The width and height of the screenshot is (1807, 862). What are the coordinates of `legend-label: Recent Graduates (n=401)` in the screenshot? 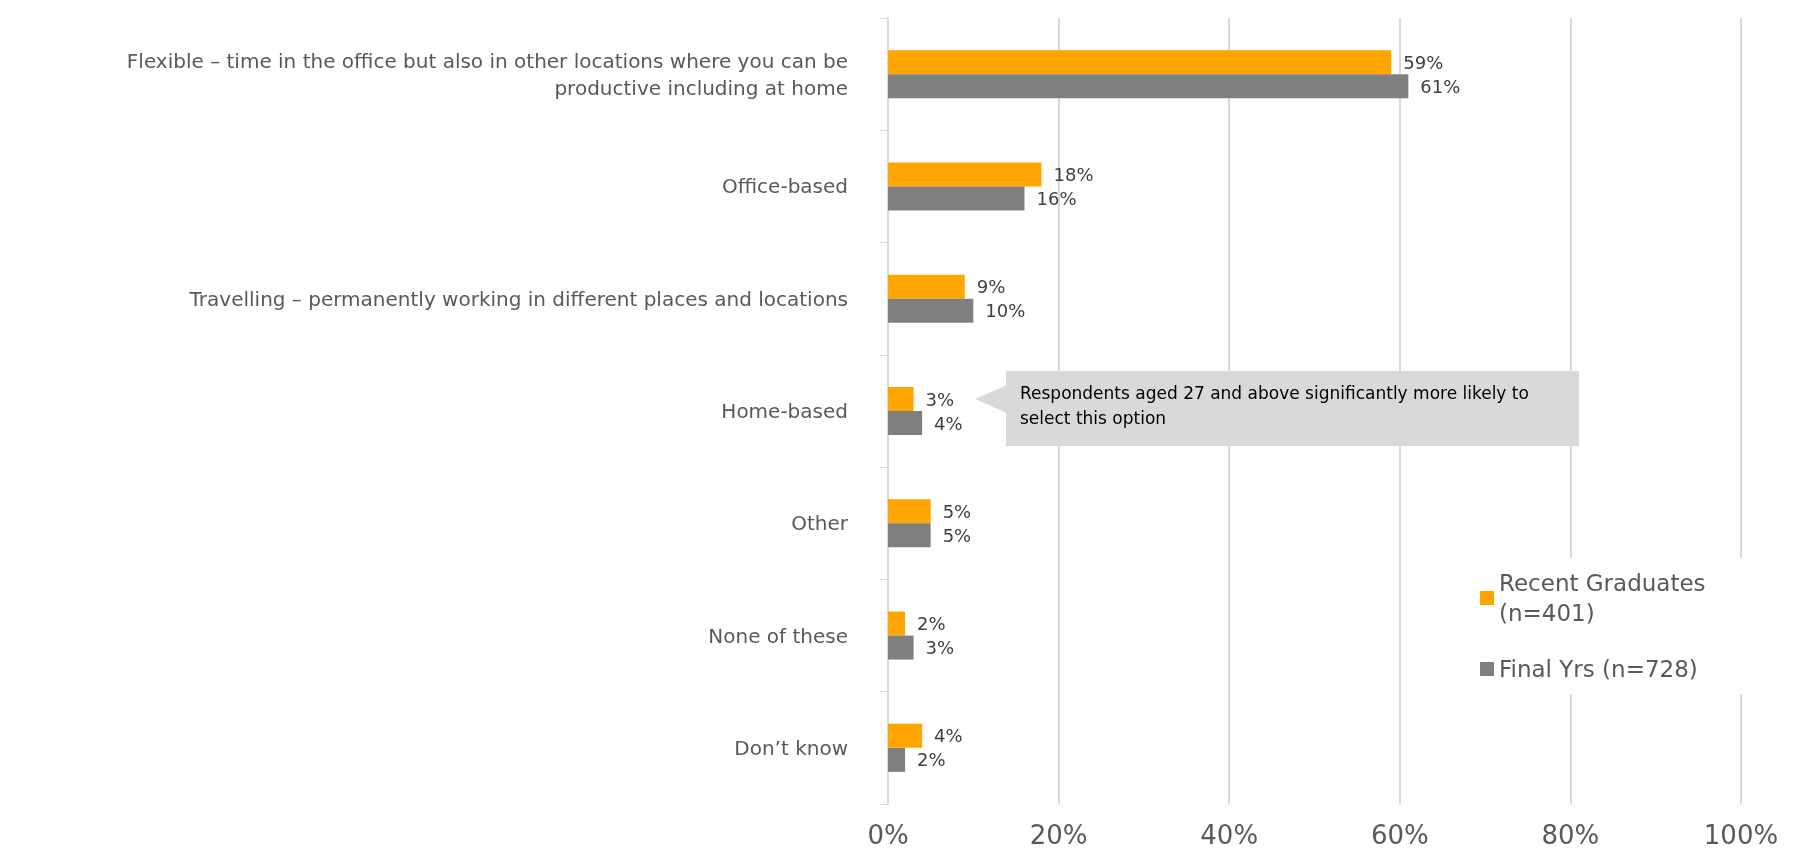 It's located at (1606, 598).